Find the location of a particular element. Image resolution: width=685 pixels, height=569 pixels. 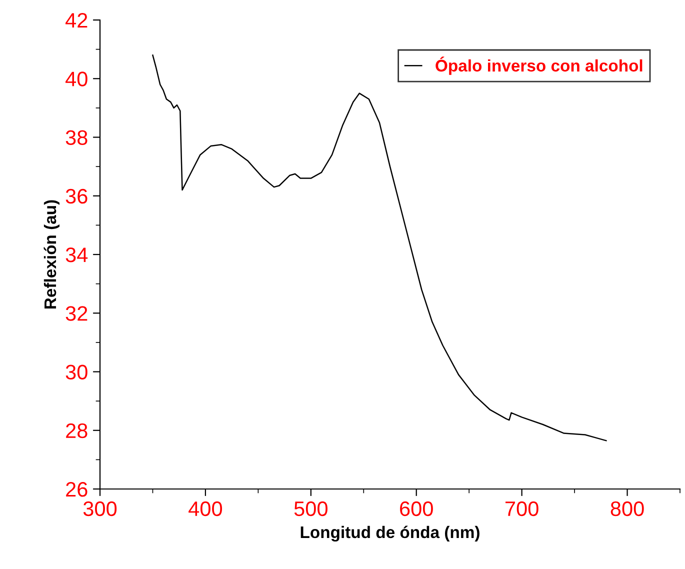

y-tick-label: 38 is located at coordinates (77, 138).